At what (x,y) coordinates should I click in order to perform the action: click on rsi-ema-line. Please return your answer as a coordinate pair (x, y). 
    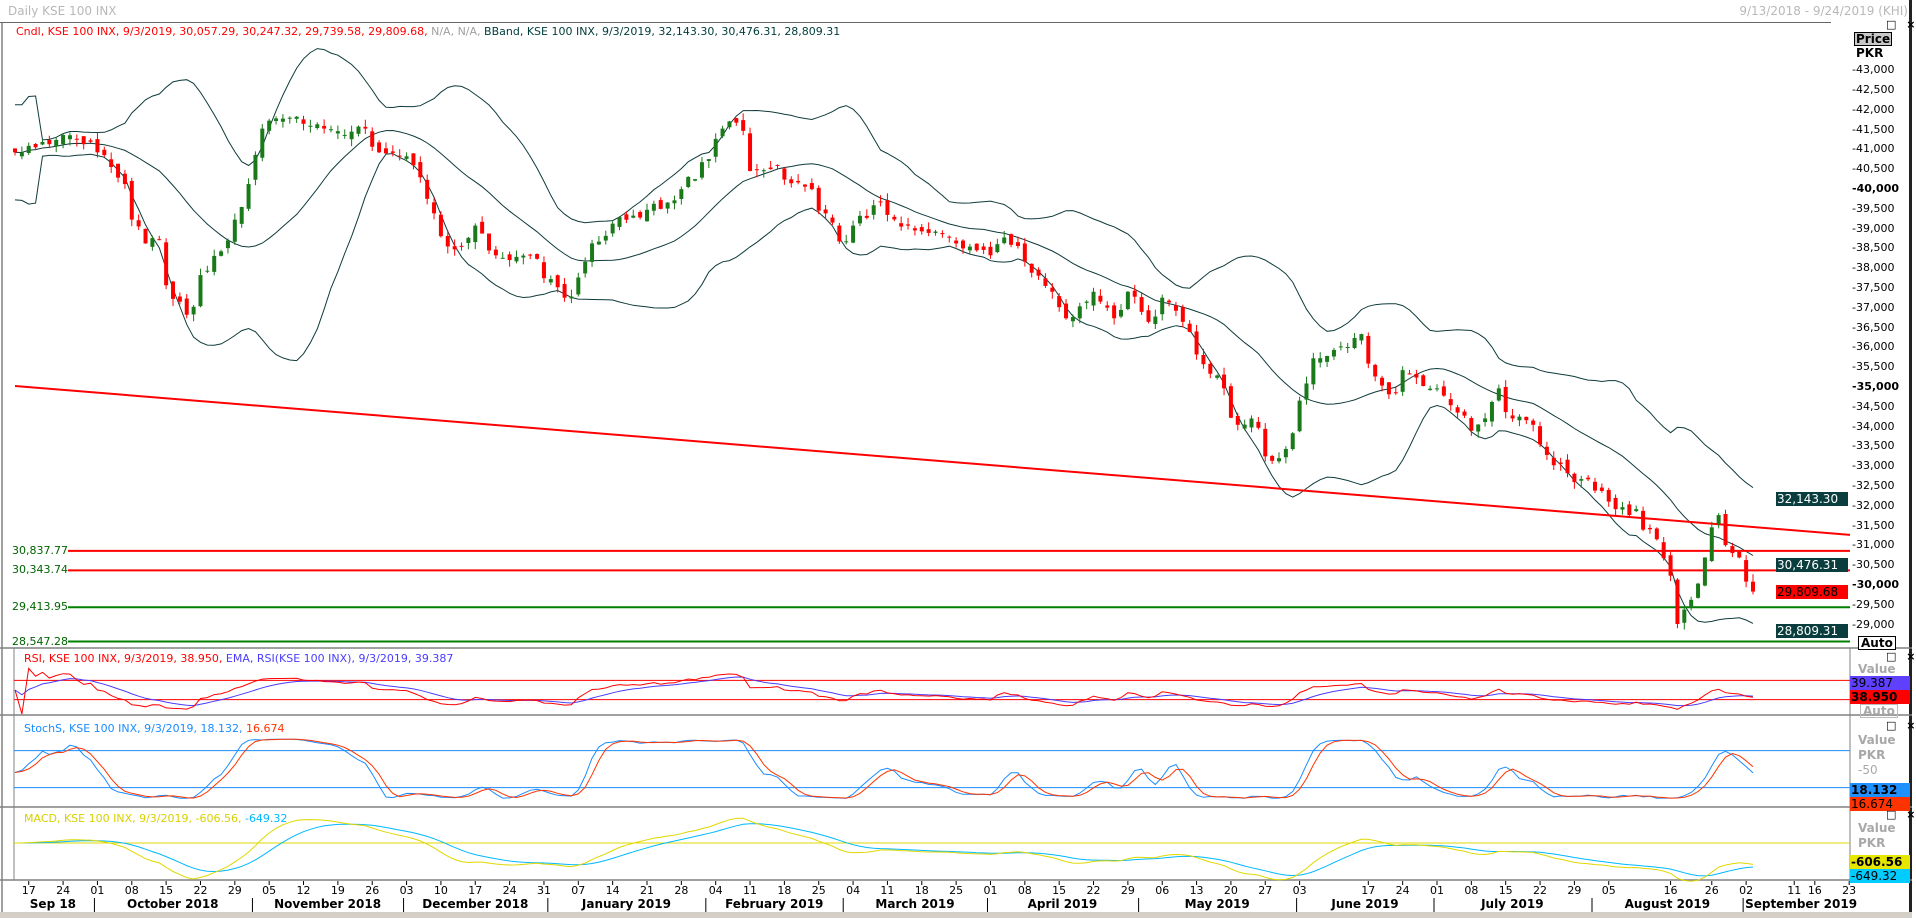
    Looking at the image, I should click on (884, 691).